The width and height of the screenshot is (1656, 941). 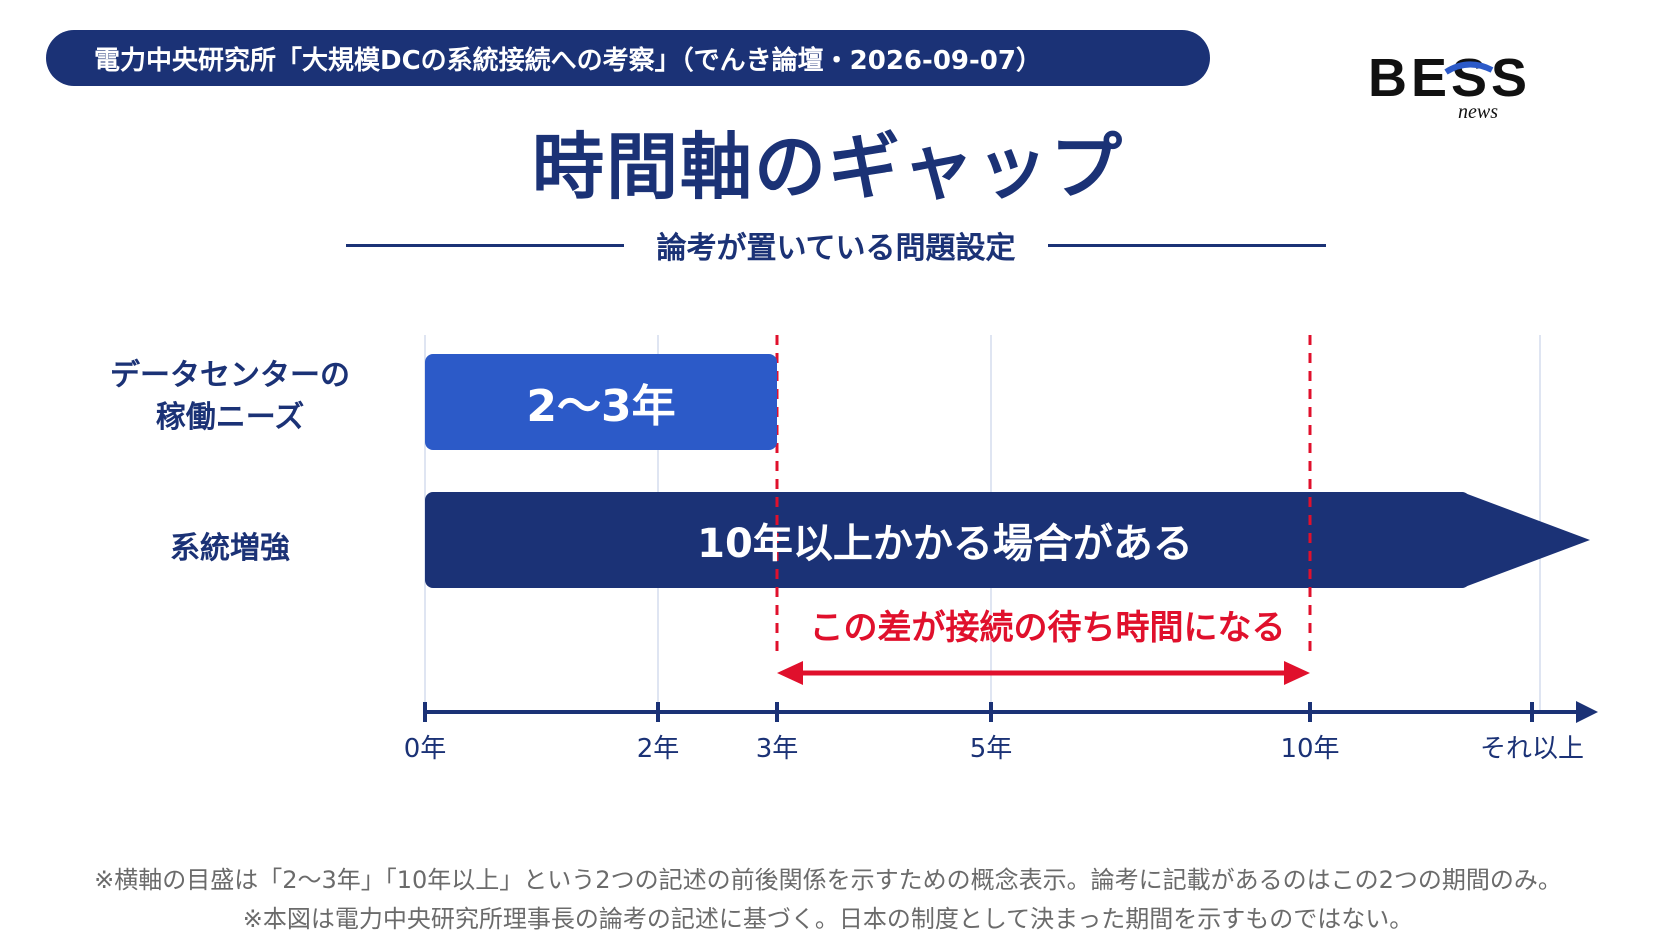 I want to click on logo-text: BESS, so click(x=1449, y=79).